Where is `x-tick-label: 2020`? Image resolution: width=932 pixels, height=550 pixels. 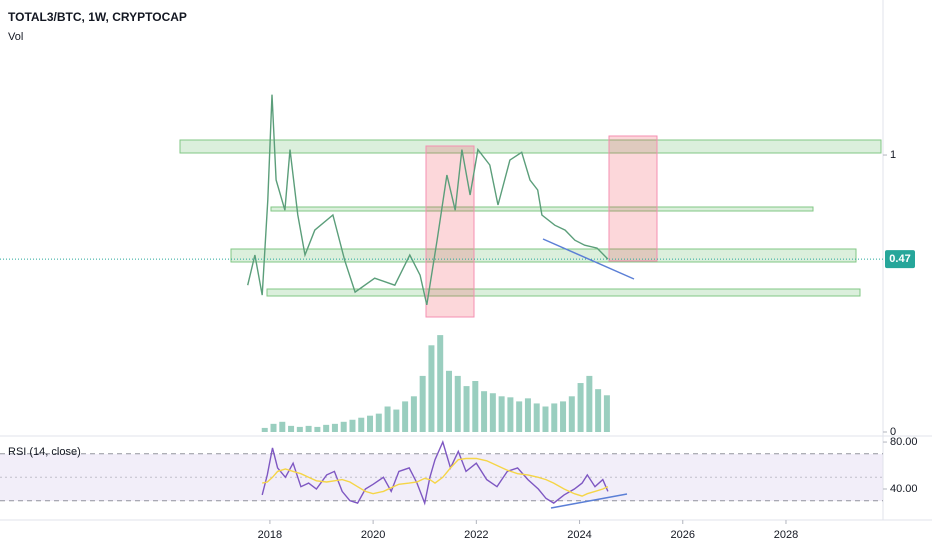 x-tick-label: 2020 is located at coordinates (373, 535).